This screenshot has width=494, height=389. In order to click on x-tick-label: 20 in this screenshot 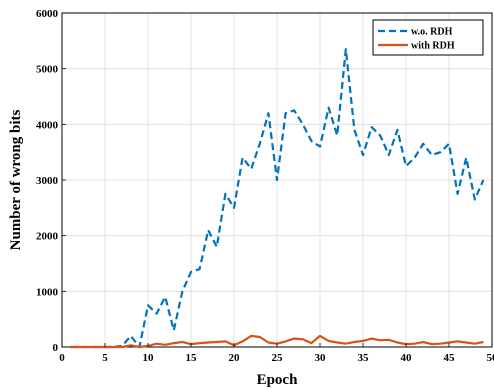, I will do `click(235, 358)`.